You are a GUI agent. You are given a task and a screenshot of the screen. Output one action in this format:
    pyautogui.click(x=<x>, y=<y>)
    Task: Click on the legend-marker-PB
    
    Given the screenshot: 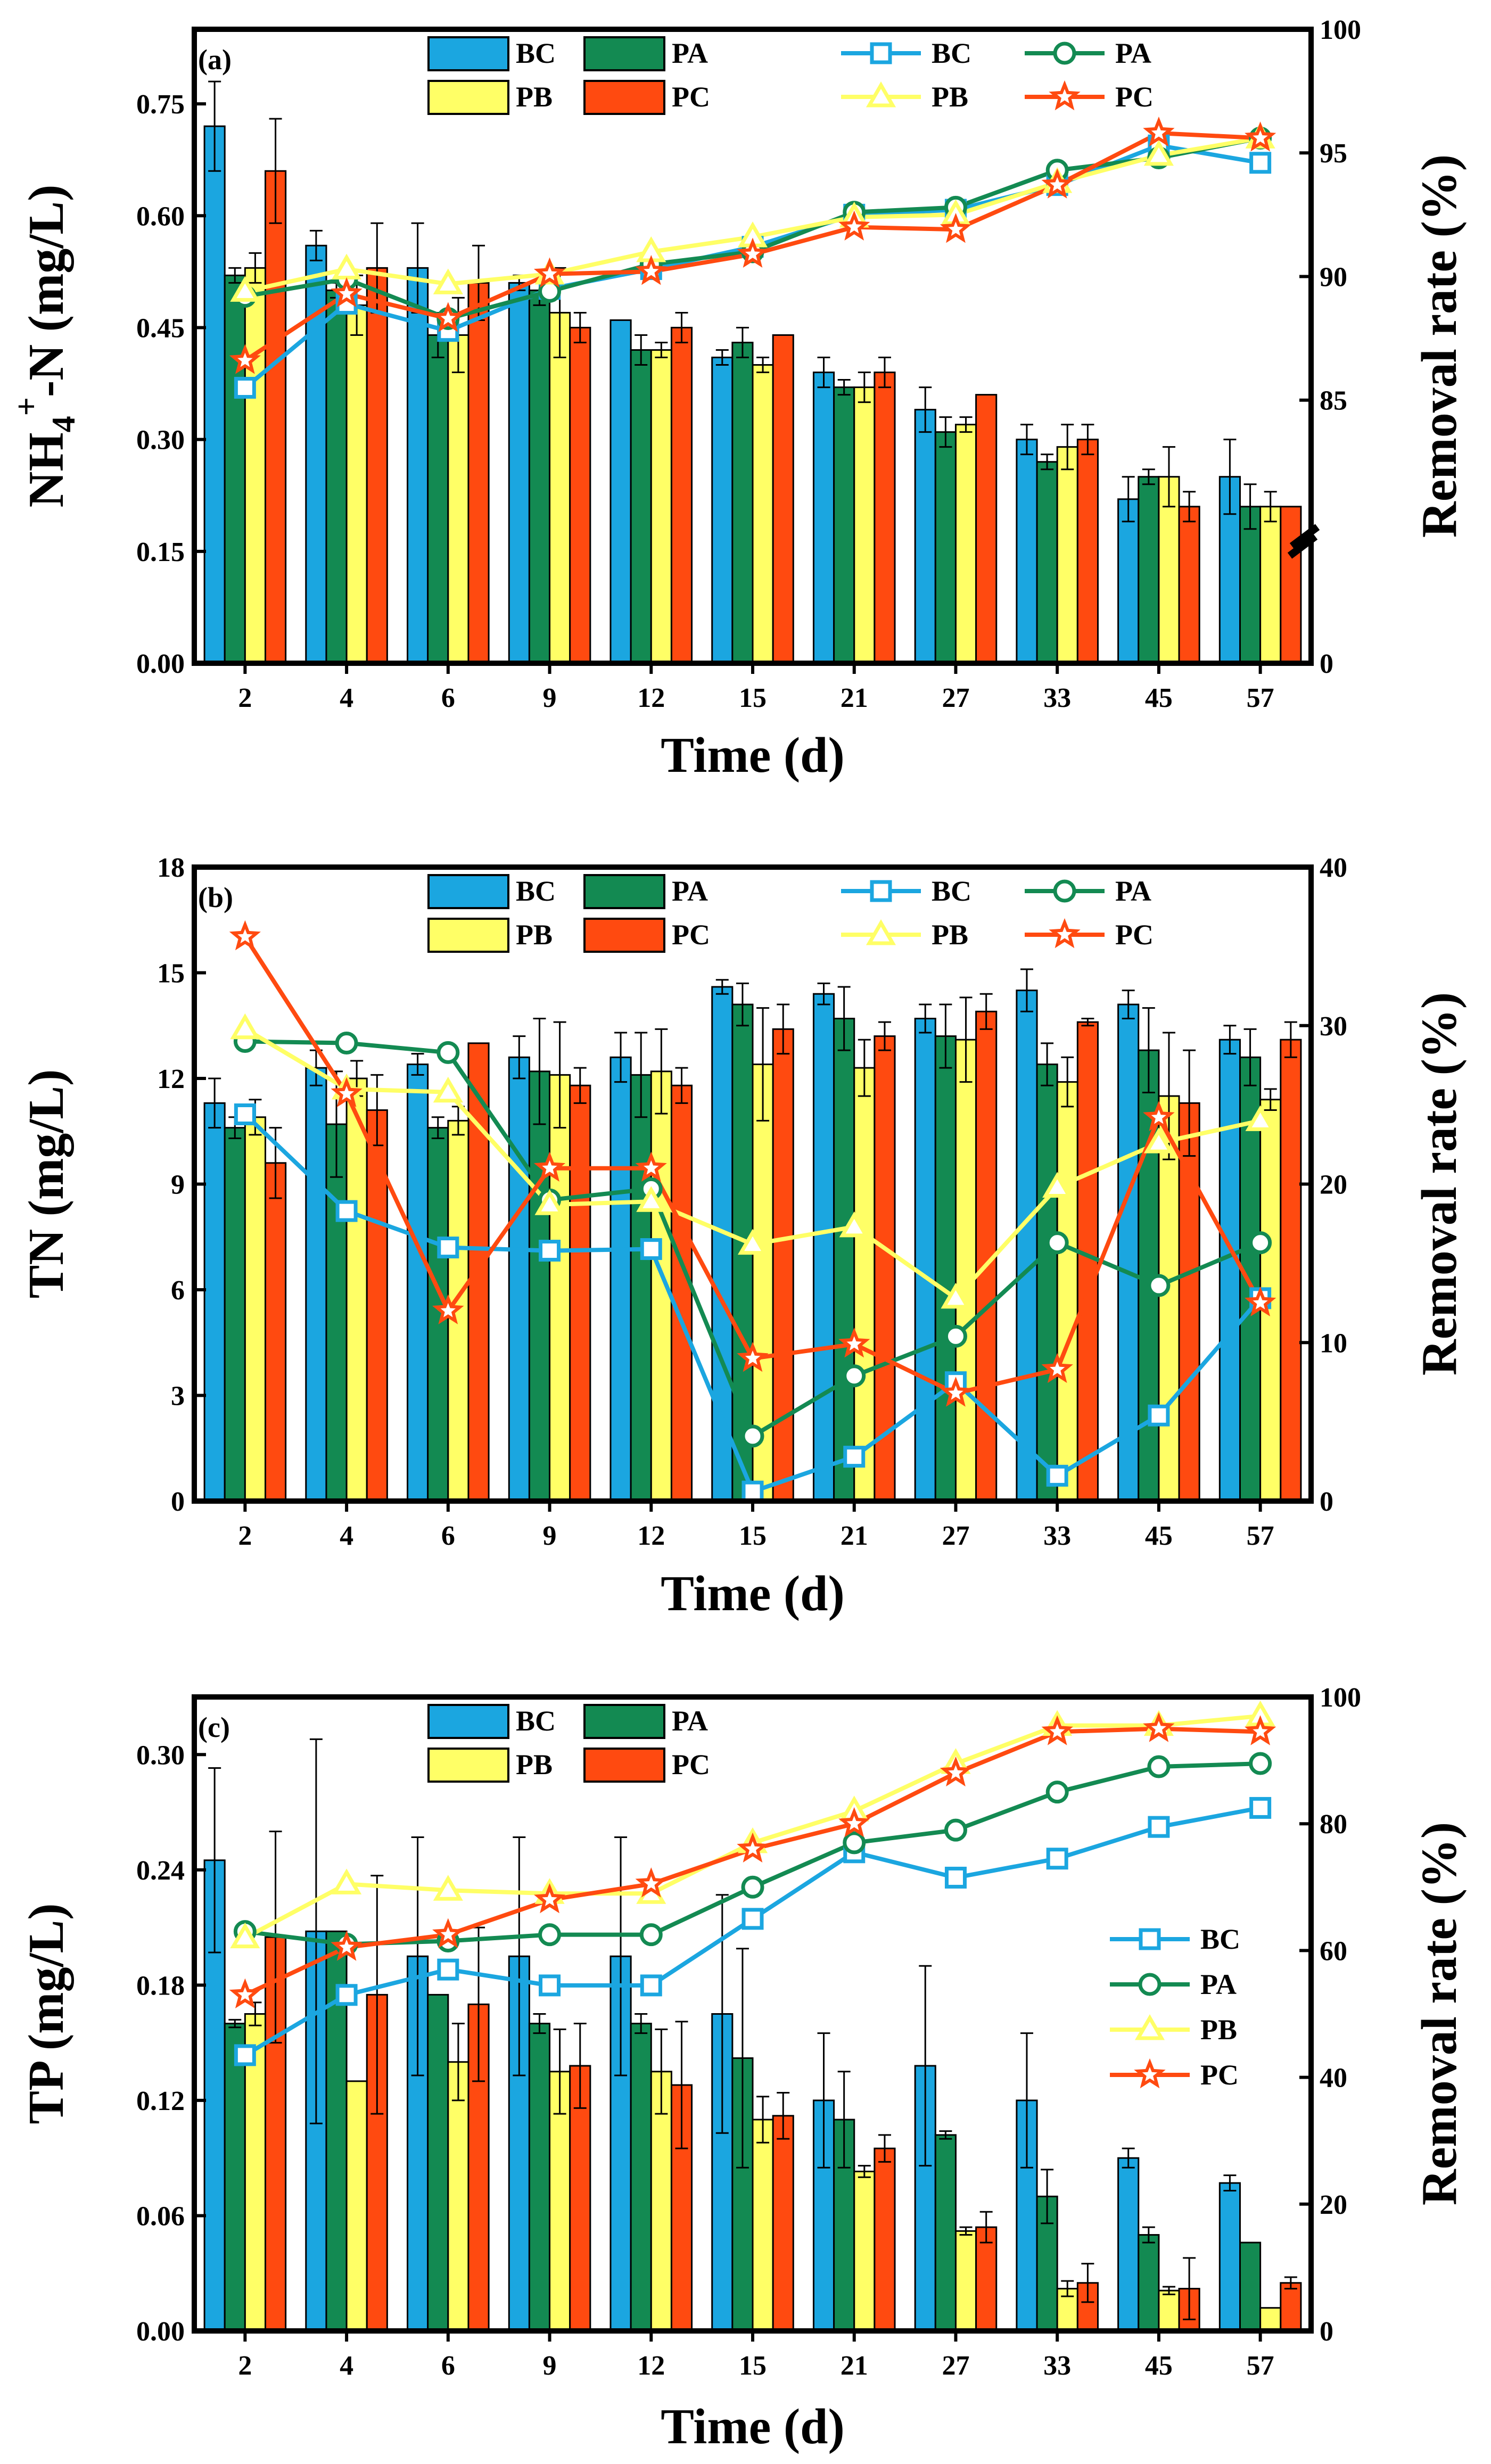 What is the action you would take?
    pyautogui.click(x=881, y=94)
    